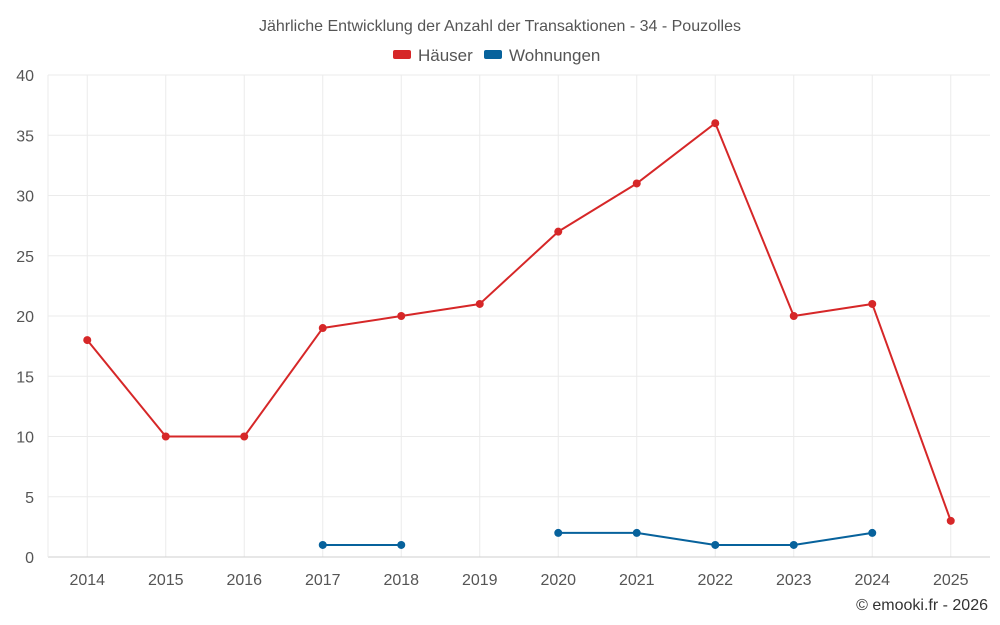 This screenshot has height=625, width=1000. I want to click on x-tick-label-2024: 2024, so click(872, 580).